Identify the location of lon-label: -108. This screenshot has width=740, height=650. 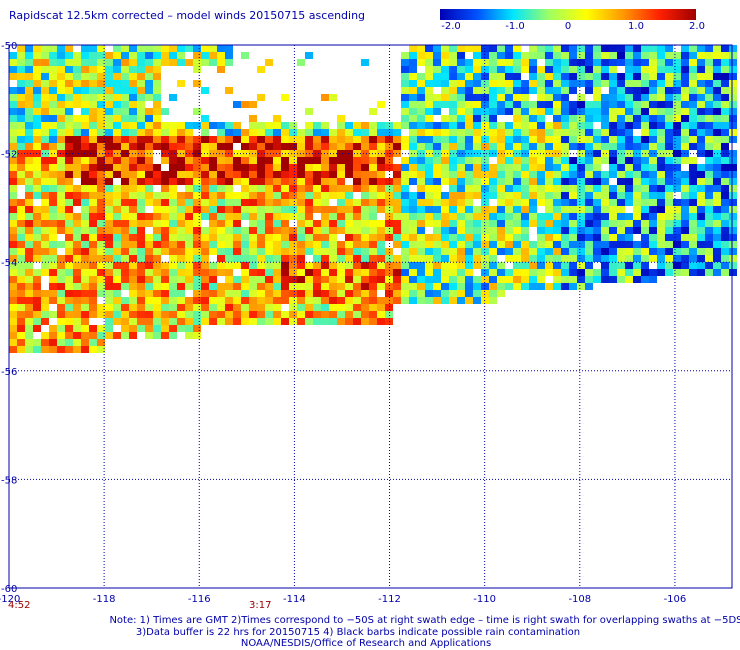
(579, 599).